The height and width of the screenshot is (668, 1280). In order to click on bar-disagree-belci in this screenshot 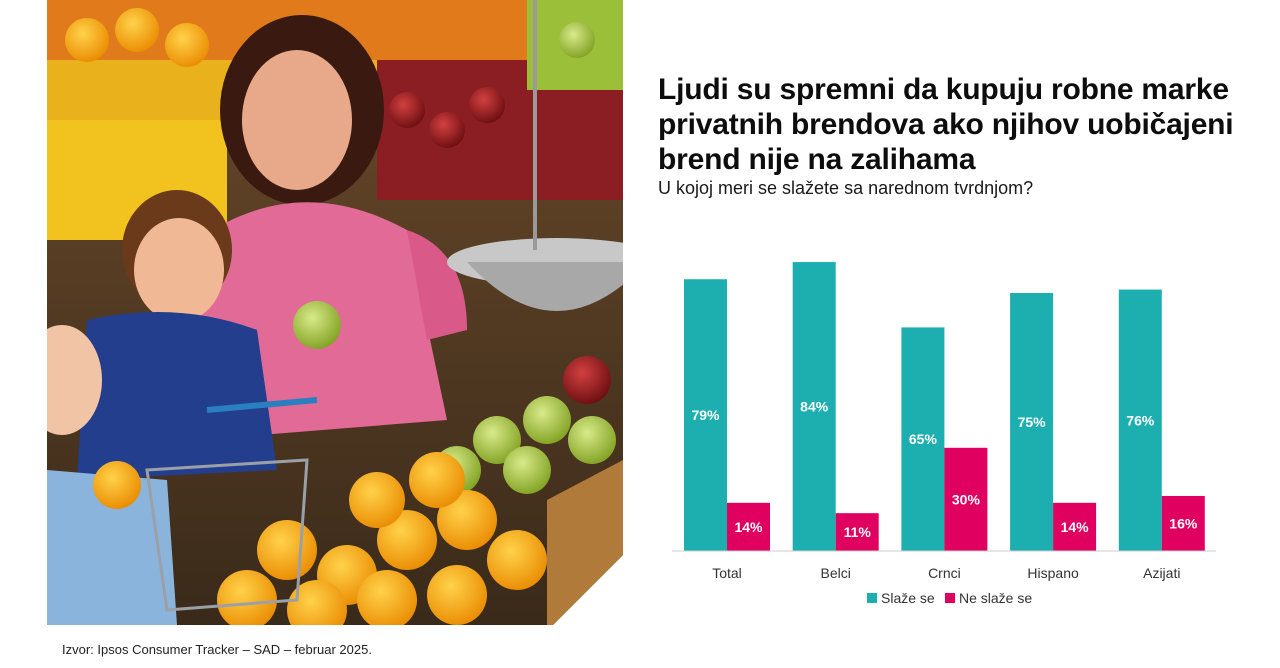, I will do `click(857, 532)`.